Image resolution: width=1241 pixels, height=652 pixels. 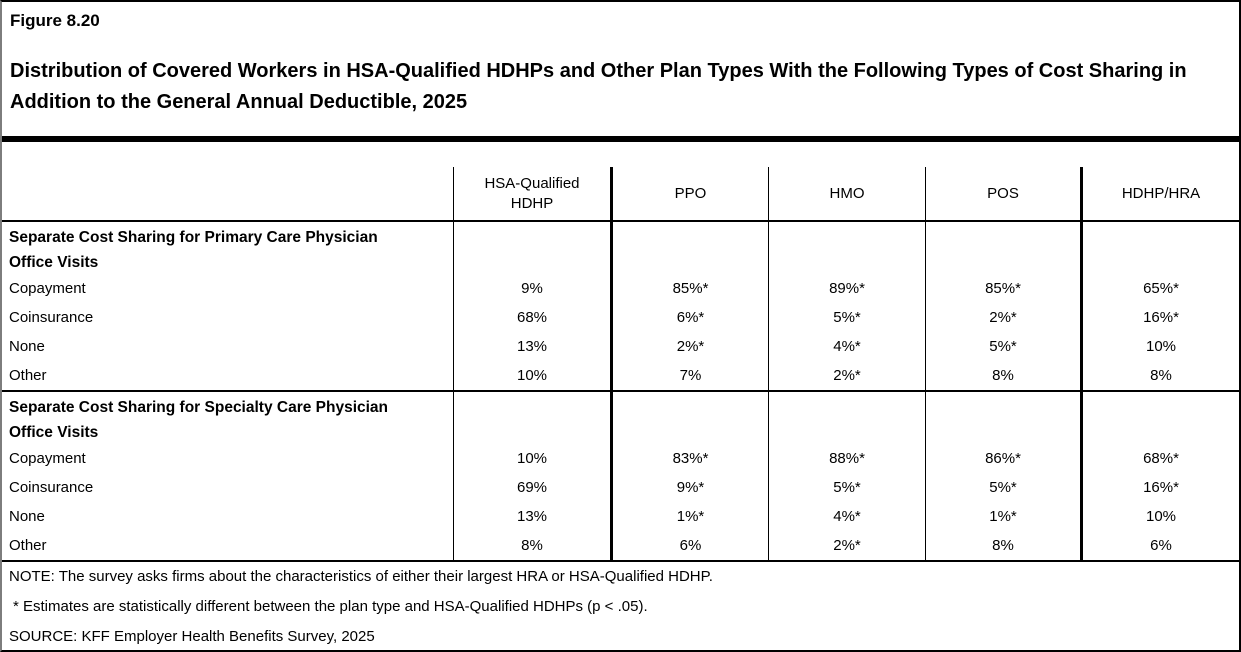 What do you see at coordinates (689, 487) in the screenshot?
I see `value-cell: 9%*` at bounding box center [689, 487].